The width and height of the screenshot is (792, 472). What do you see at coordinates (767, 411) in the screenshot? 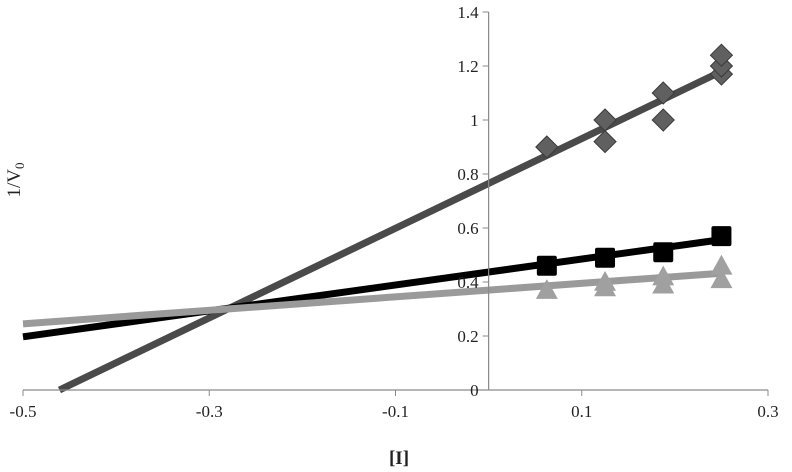
I see `x-tick-label: 0.3` at bounding box center [767, 411].